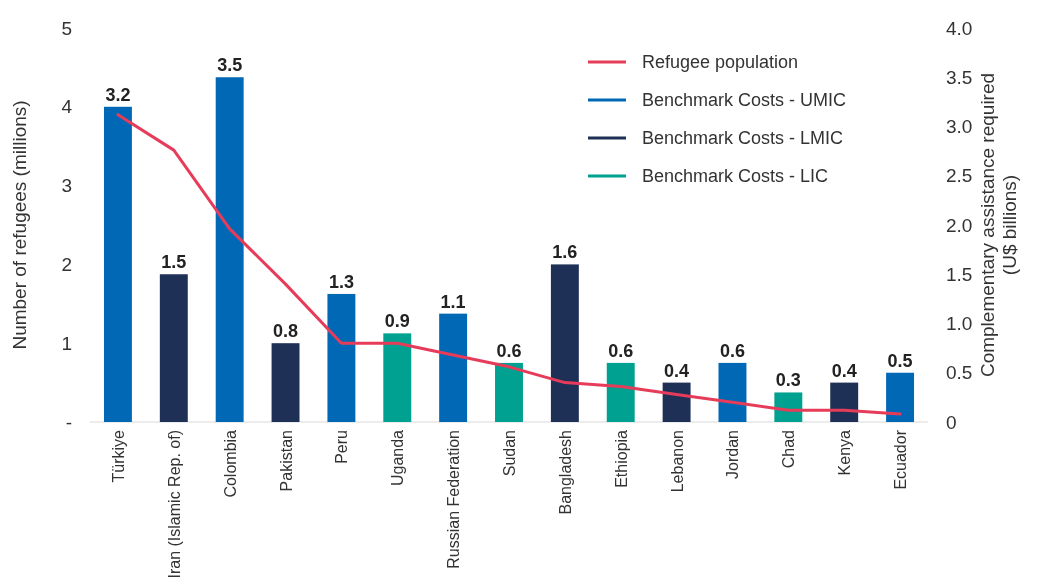 Image resolution: width=1056 pixels, height=584 pixels. Describe the element at coordinates (230, 65) in the screenshot. I see `data-label: 3.5` at that location.